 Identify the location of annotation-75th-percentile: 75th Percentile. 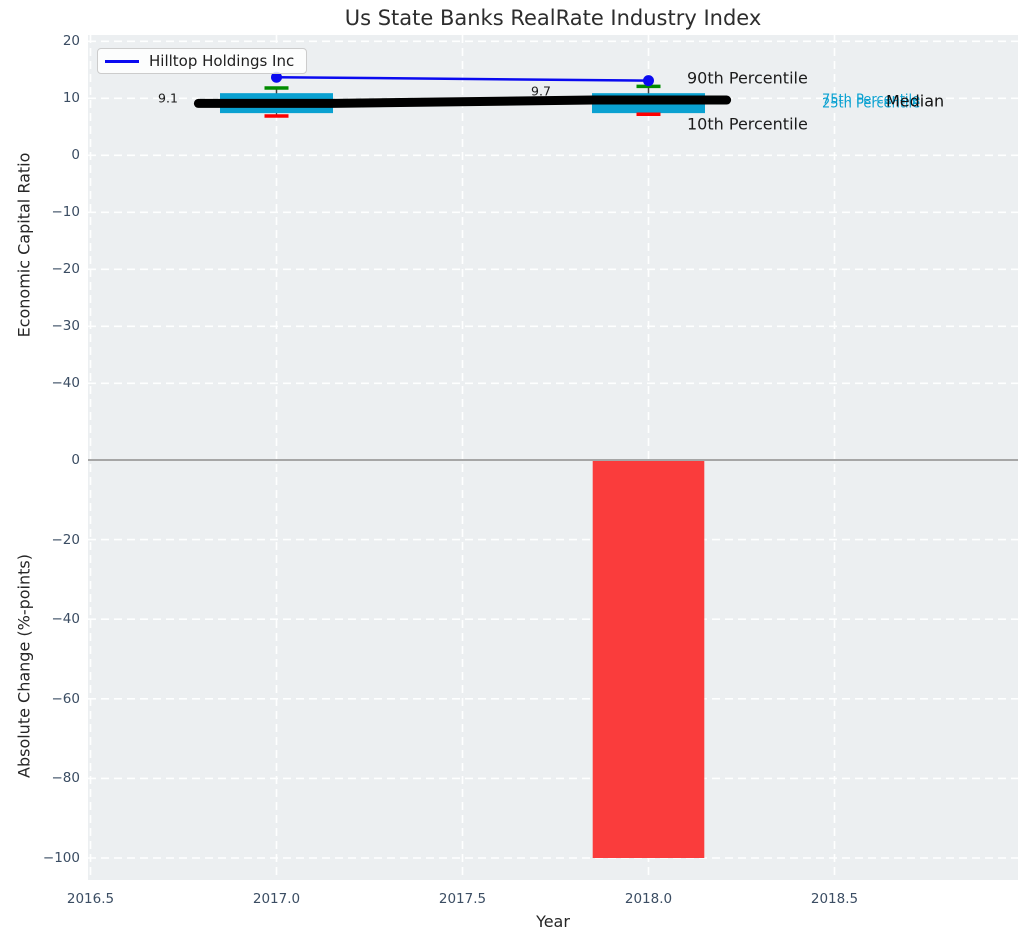
(871, 100).